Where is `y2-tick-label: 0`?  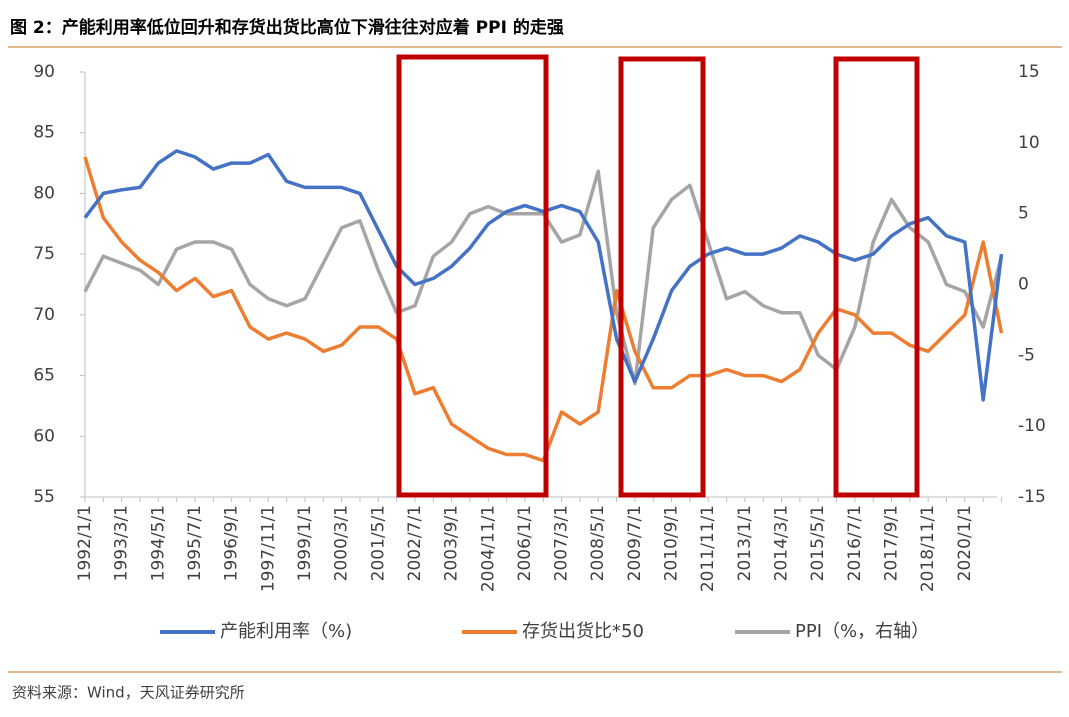
y2-tick-label: 0 is located at coordinates (1023, 285).